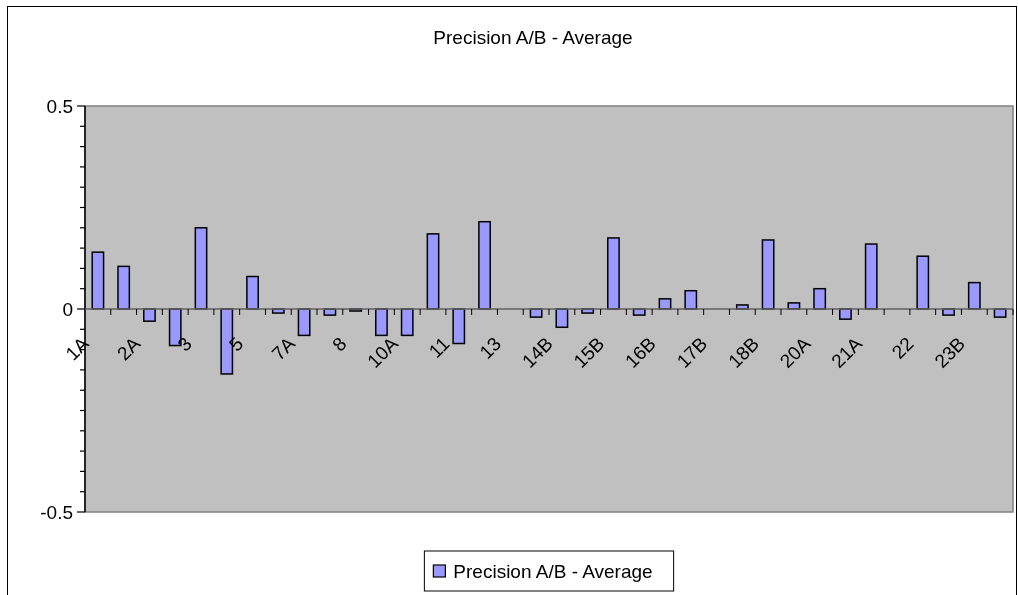 The width and height of the screenshot is (1018, 595). What do you see at coordinates (902, 347) in the screenshot?
I see `x-tick-label: 22` at bounding box center [902, 347].